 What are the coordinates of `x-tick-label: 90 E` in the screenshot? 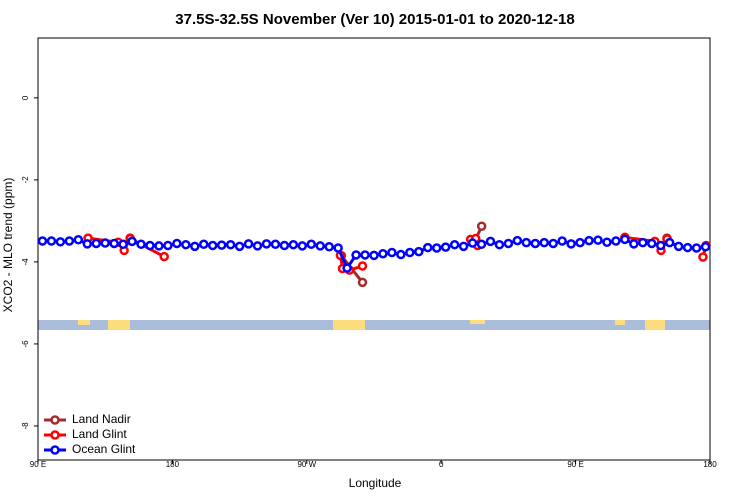 It's located at (38, 464).